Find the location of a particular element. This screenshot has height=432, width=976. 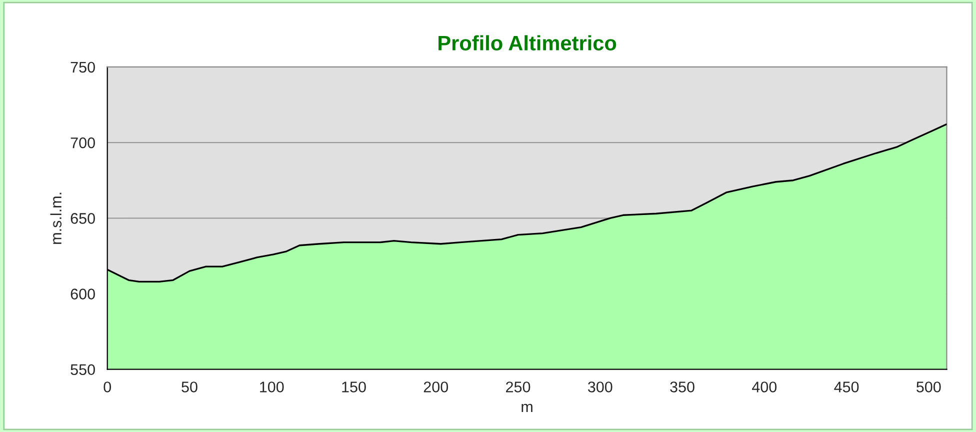

y-tick-label: 650 is located at coordinates (82, 218).